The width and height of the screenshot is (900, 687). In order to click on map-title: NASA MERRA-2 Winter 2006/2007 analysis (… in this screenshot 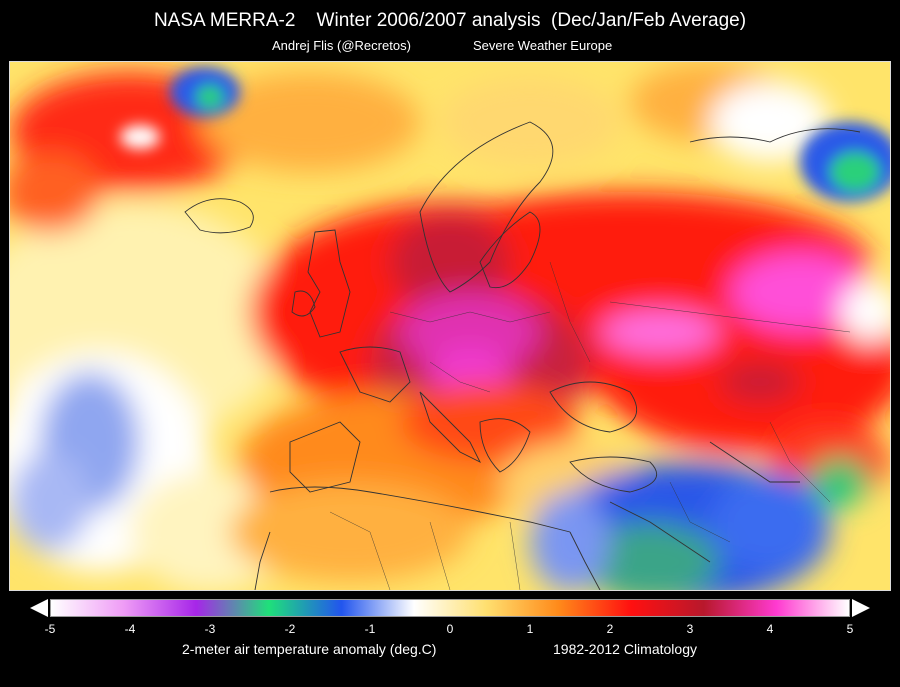, I will do `click(450, 20)`.